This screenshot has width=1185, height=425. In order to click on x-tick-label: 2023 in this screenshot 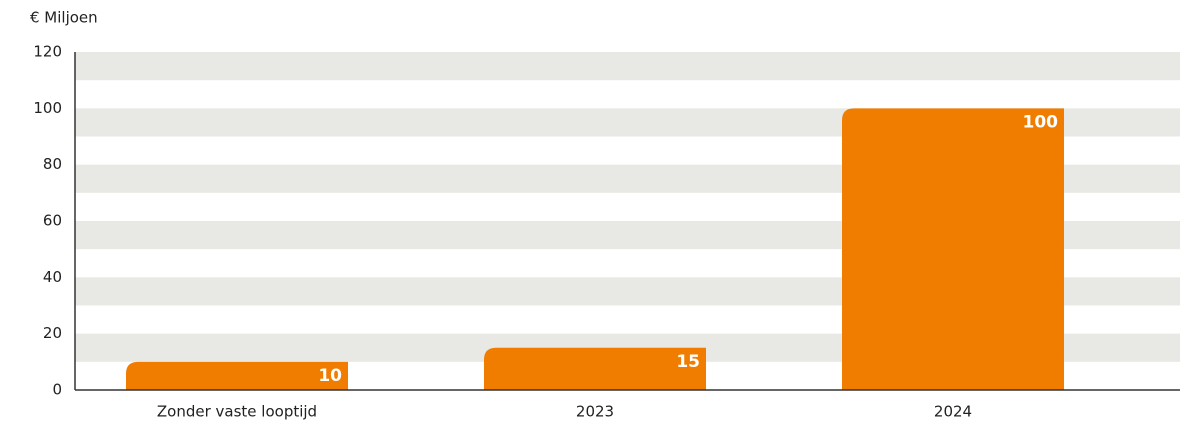, I will do `click(595, 412)`.